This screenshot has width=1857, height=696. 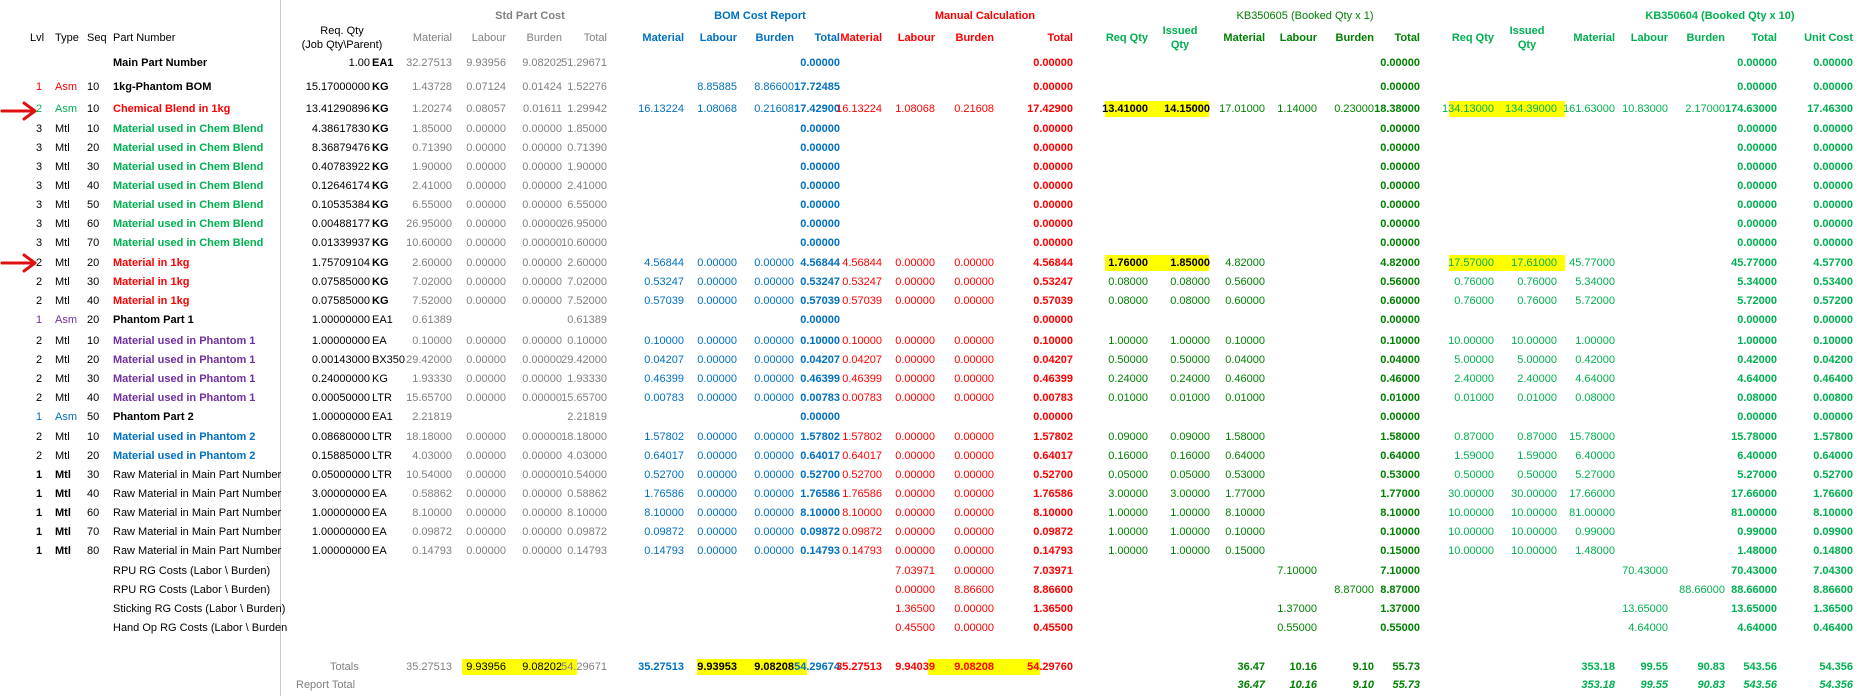 What do you see at coordinates (93, 551) in the screenshot?
I see `cell-seq: 80` at bounding box center [93, 551].